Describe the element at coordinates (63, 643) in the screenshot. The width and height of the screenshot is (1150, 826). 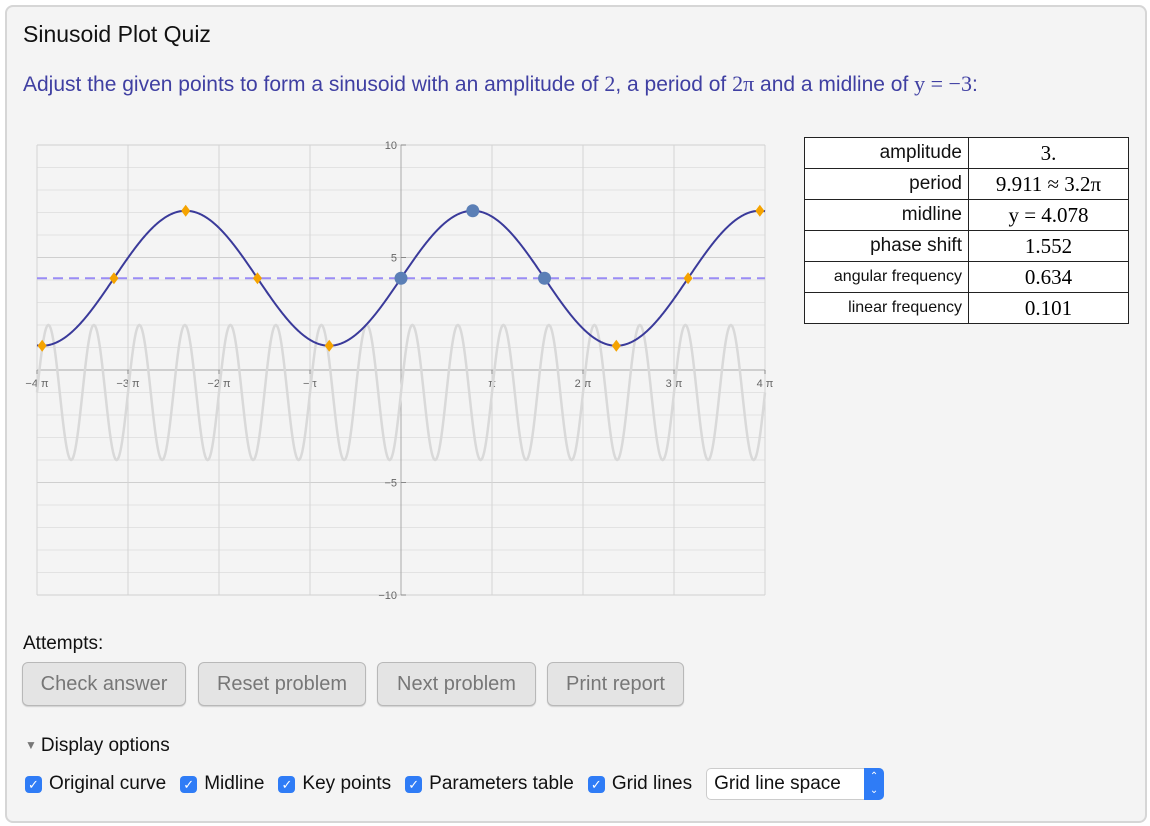
I see `attempts-label: Attempts:` at that location.